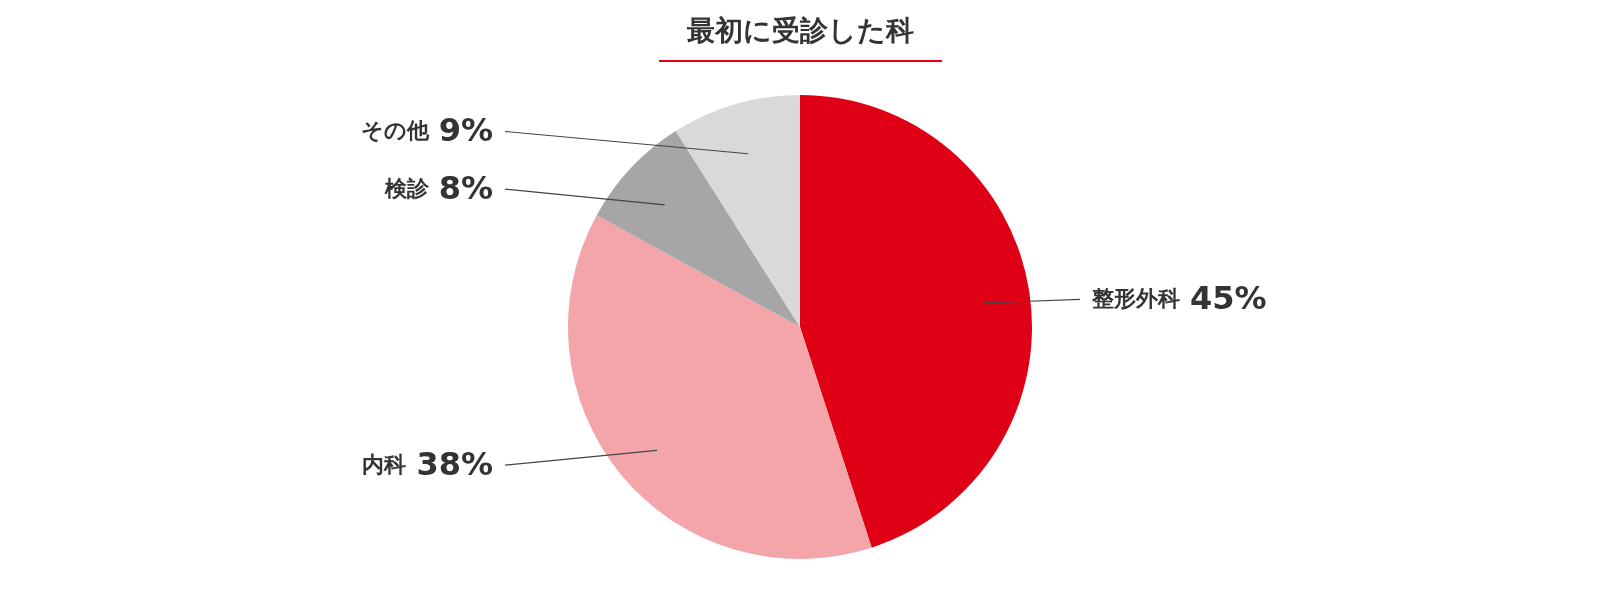  I want to click on slice-label: 整形外科, so click(1135, 299).